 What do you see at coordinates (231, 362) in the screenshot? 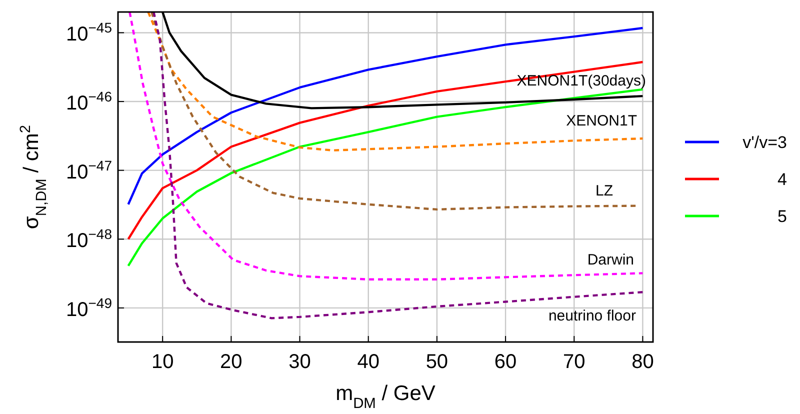
I see `x-tick-label: 20` at bounding box center [231, 362].